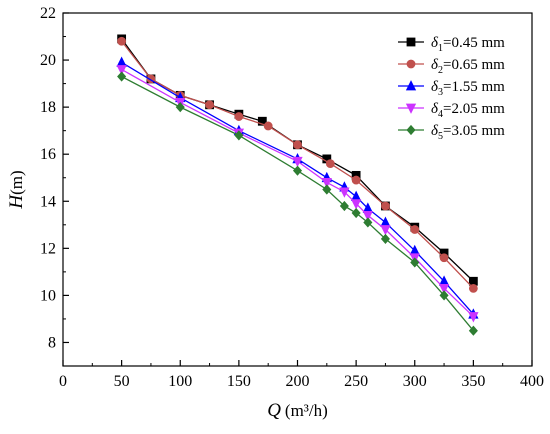 This screenshot has height=434, width=550. Describe the element at coordinates (274, 410) in the screenshot. I see `x-axis-symbol: Q` at that location.